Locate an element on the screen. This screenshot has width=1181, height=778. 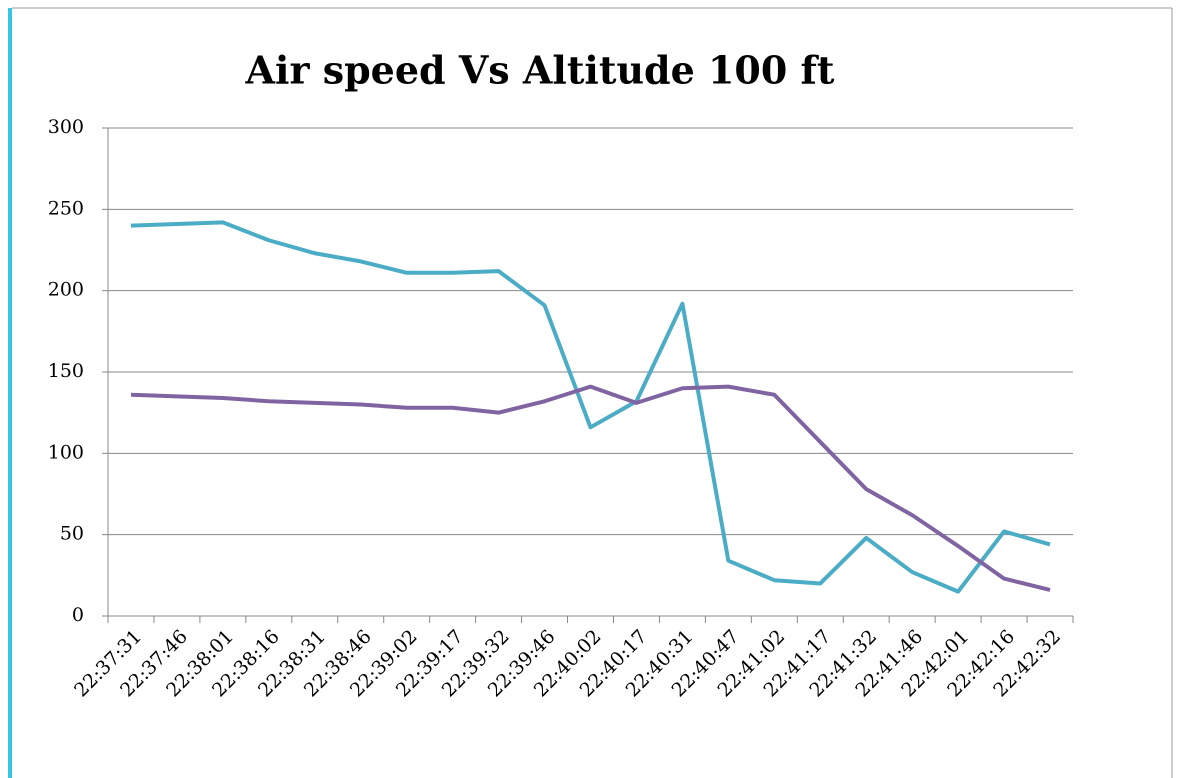
y-tick-label: 50 is located at coordinates (72, 534).